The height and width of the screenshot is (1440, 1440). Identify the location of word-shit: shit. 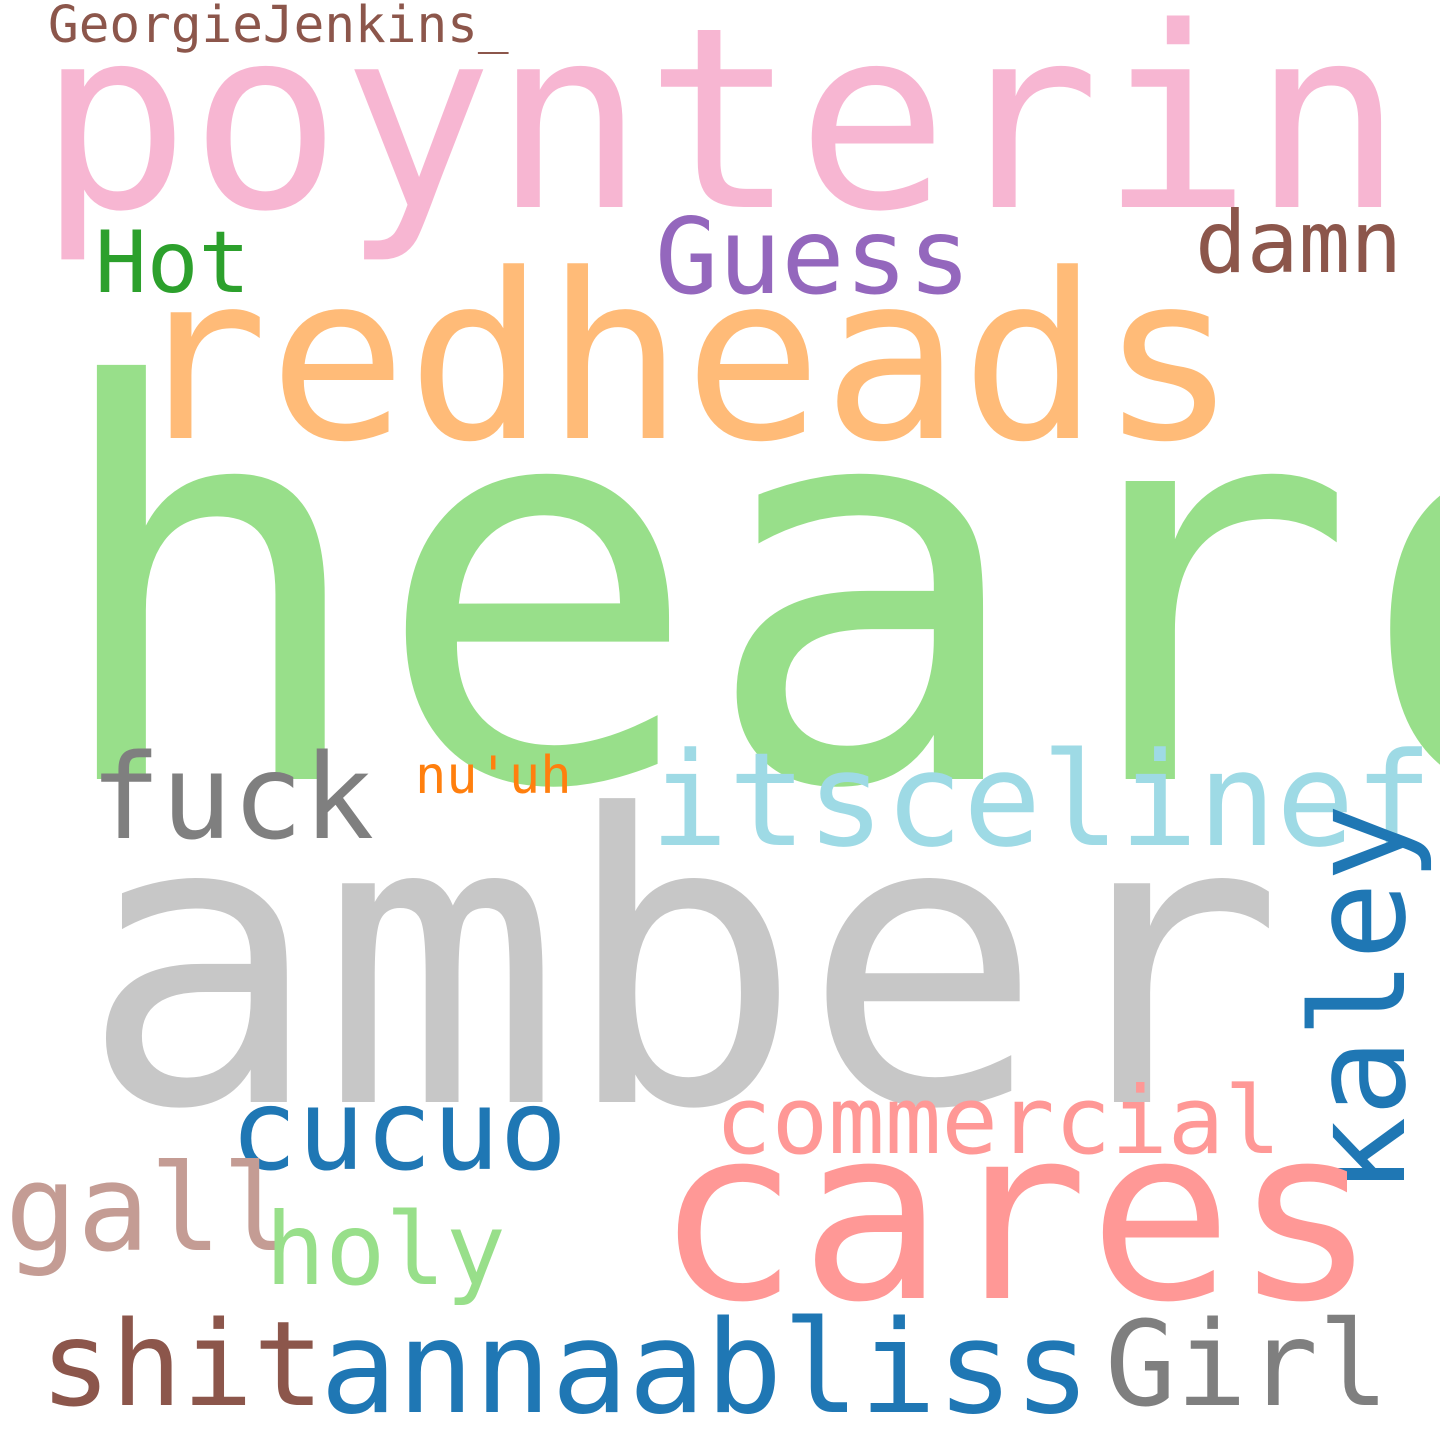
(182, 1364).